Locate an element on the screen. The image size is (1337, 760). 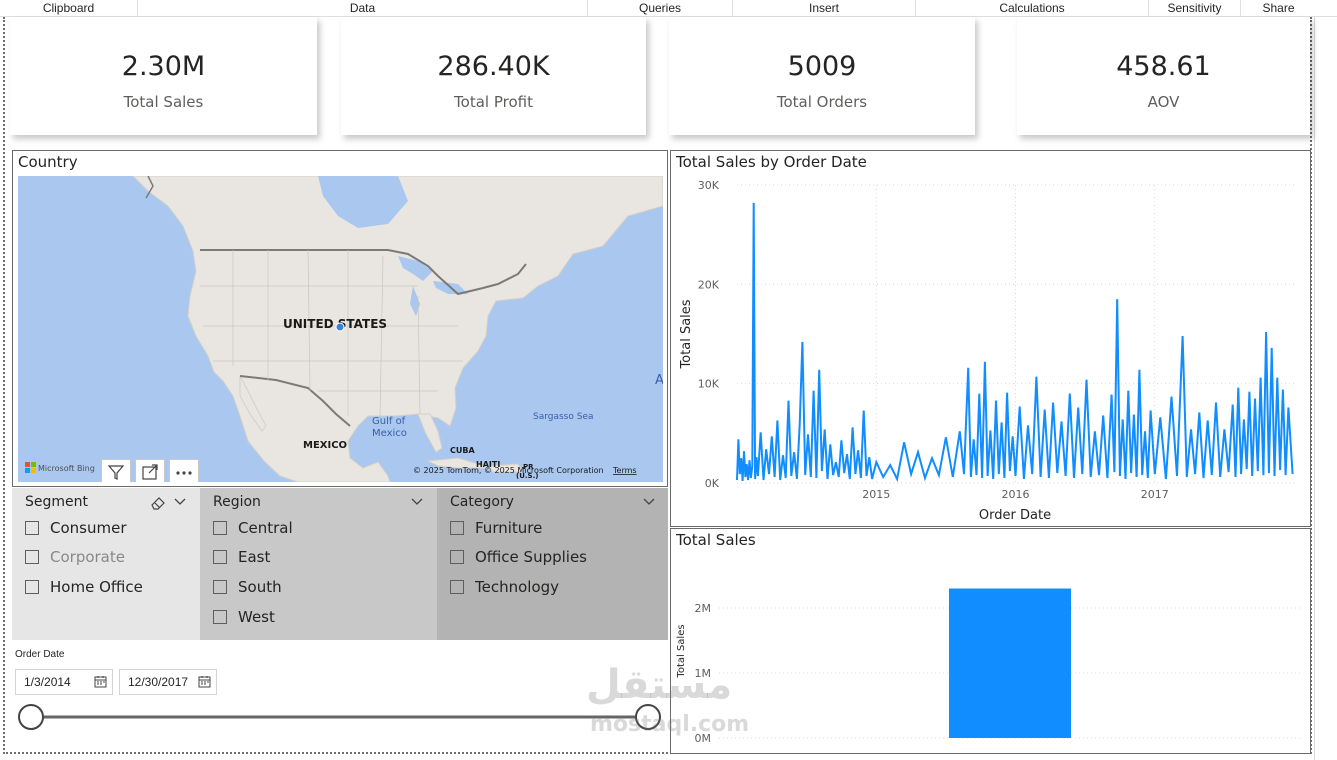
segment-slicer-title: Segment is located at coordinates (56, 502).